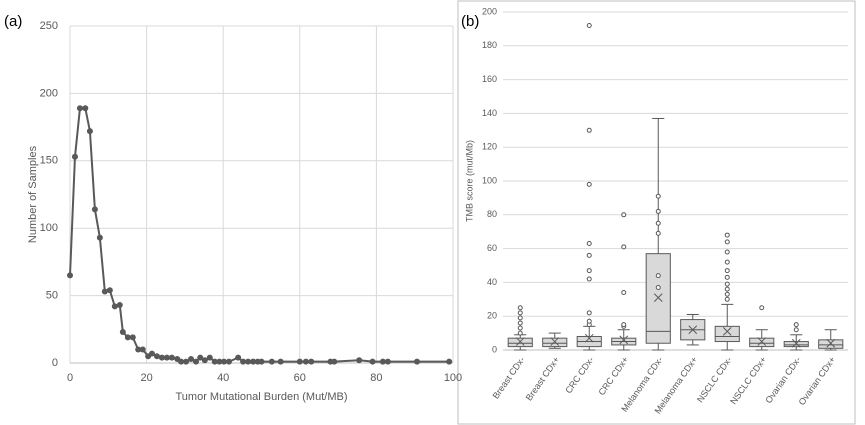 Image resolution: width=865 pixels, height=425 pixels. I want to click on y-tick-label: 60, so click(492, 248).